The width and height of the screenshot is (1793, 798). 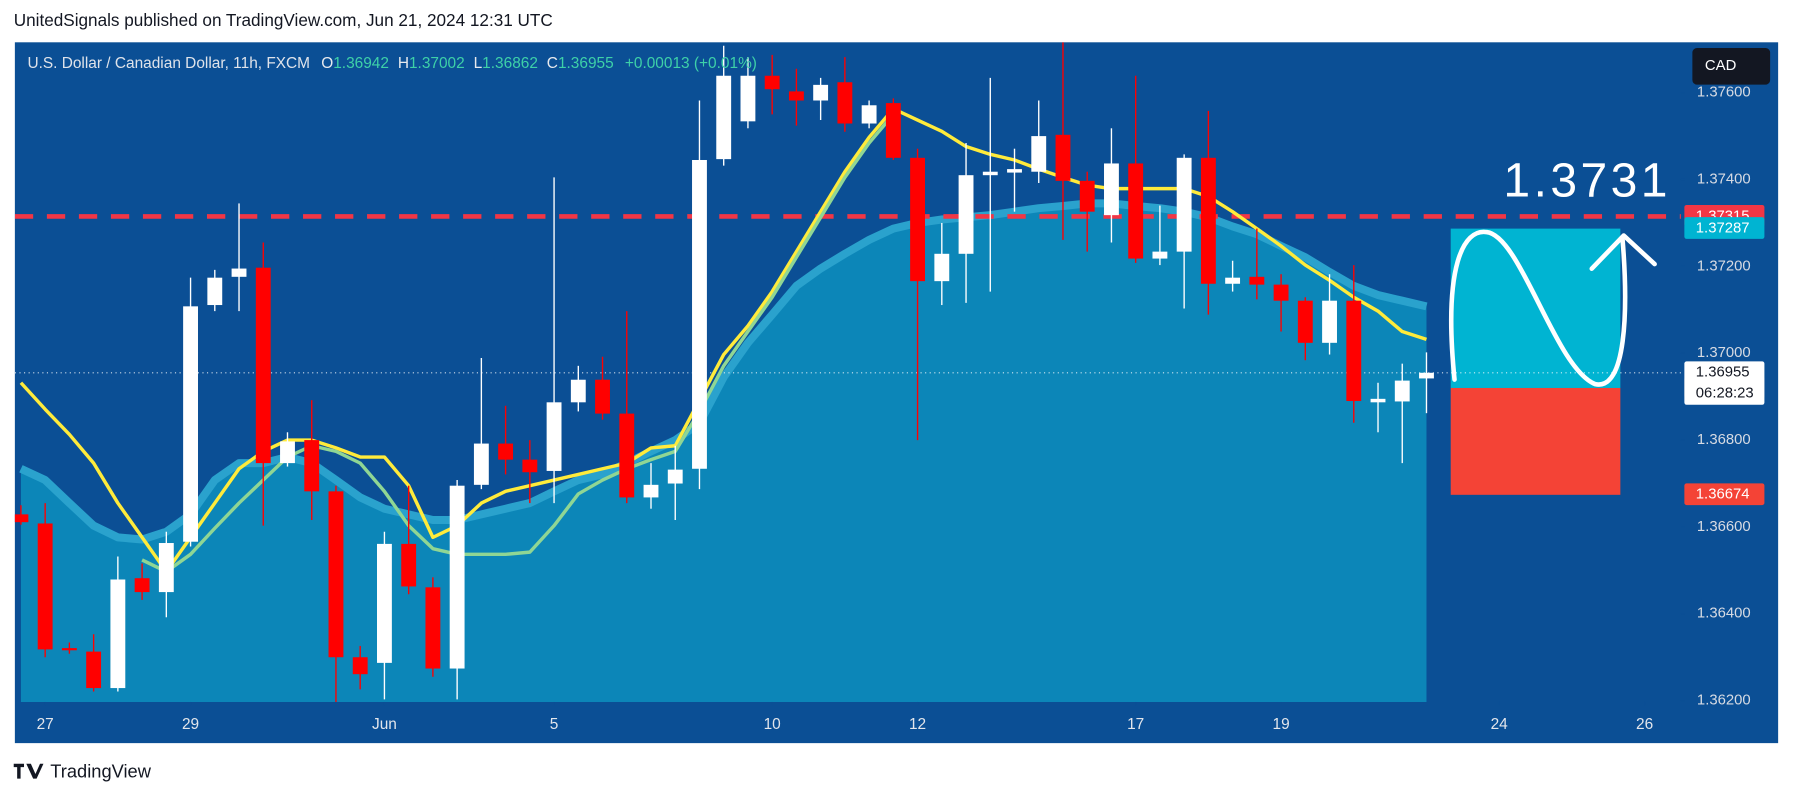 What do you see at coordinates (437, 63) in the screenshot?
I see `ohlc-value: 1.37002` at bounding box center [437, 63].